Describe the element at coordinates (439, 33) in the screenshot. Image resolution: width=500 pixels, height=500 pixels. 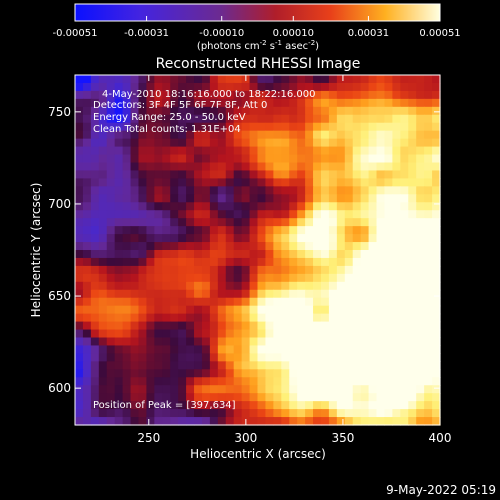
I see `colorbar-tick-label: 0.00051` at that location.